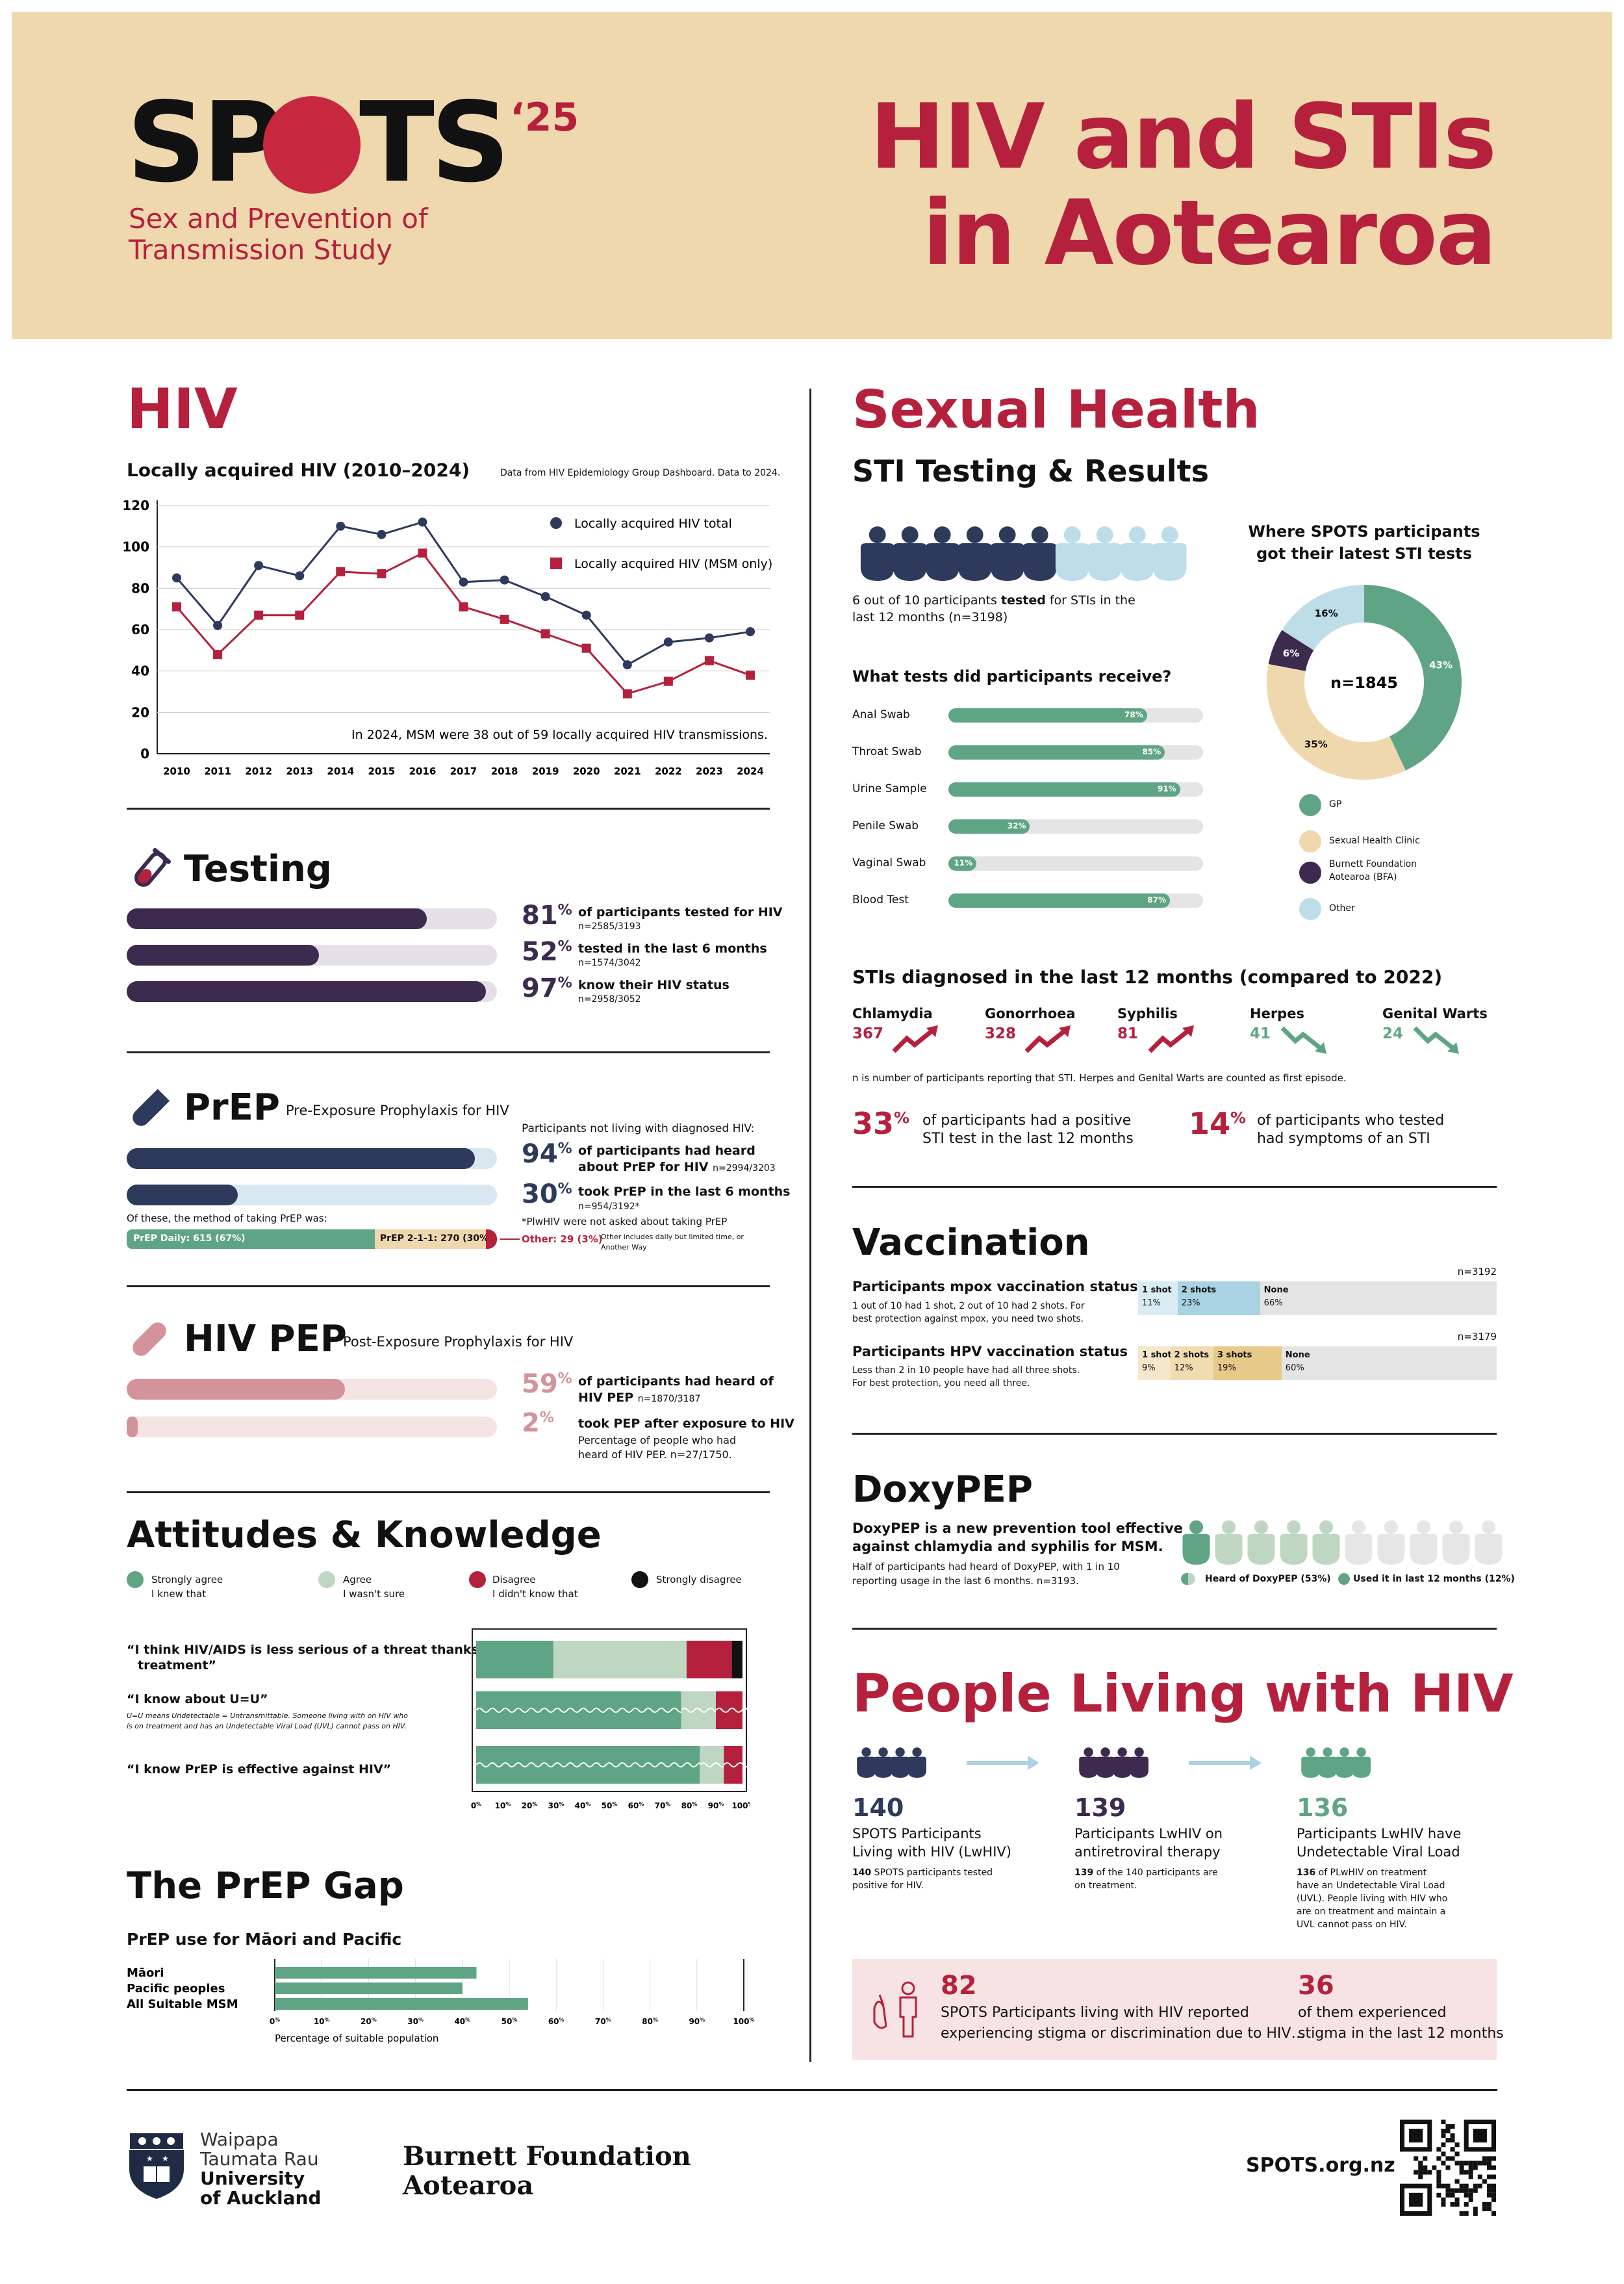 The image size is (1624, 2284). I want to click on hiv-chart-title: Locally acquired HIV (2010–2024), so click(298, 470).